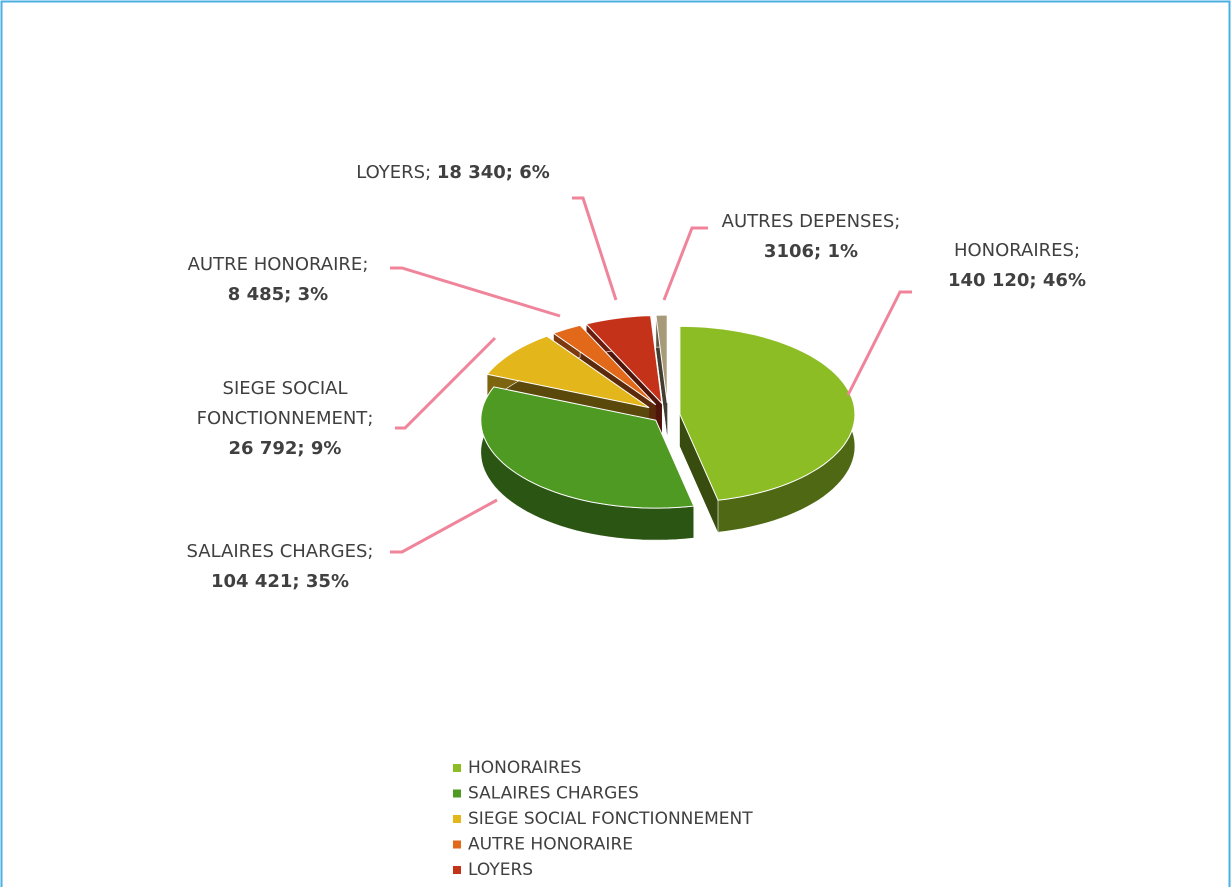  I want to click on label-category: SIEGE SOCIAL FONCTIONNEMENT, so click(282, 403).